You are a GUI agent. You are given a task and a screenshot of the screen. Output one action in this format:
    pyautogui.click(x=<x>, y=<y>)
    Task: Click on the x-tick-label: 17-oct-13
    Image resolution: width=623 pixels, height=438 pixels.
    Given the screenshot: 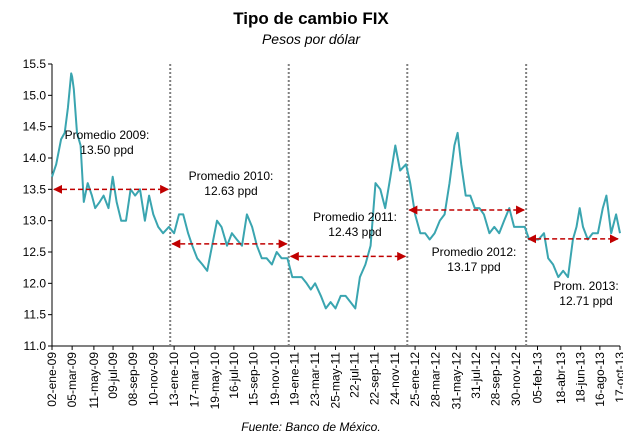 What is the action you would take?
    pyautogui.click(x=618, y=377)
    